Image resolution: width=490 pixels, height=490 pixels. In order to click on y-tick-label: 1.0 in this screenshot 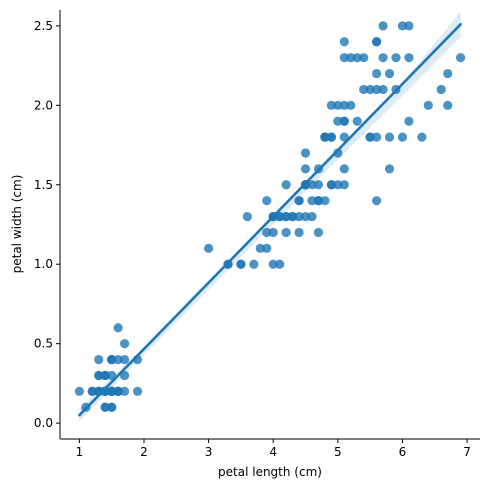, I will do `click(43, 264)`.